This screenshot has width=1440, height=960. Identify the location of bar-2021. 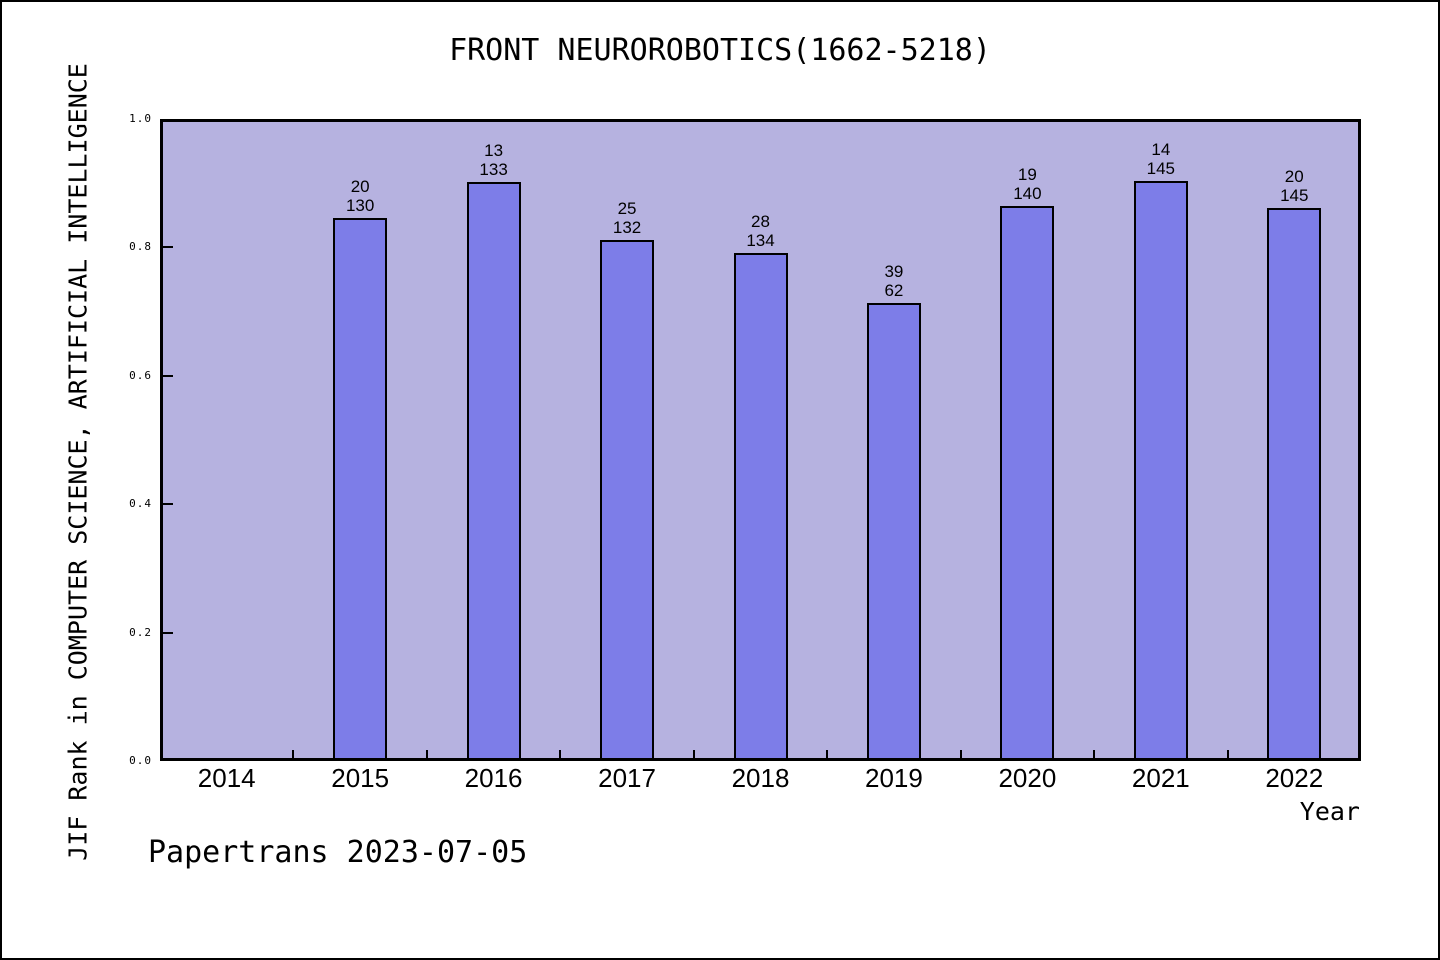
(1160, 471).